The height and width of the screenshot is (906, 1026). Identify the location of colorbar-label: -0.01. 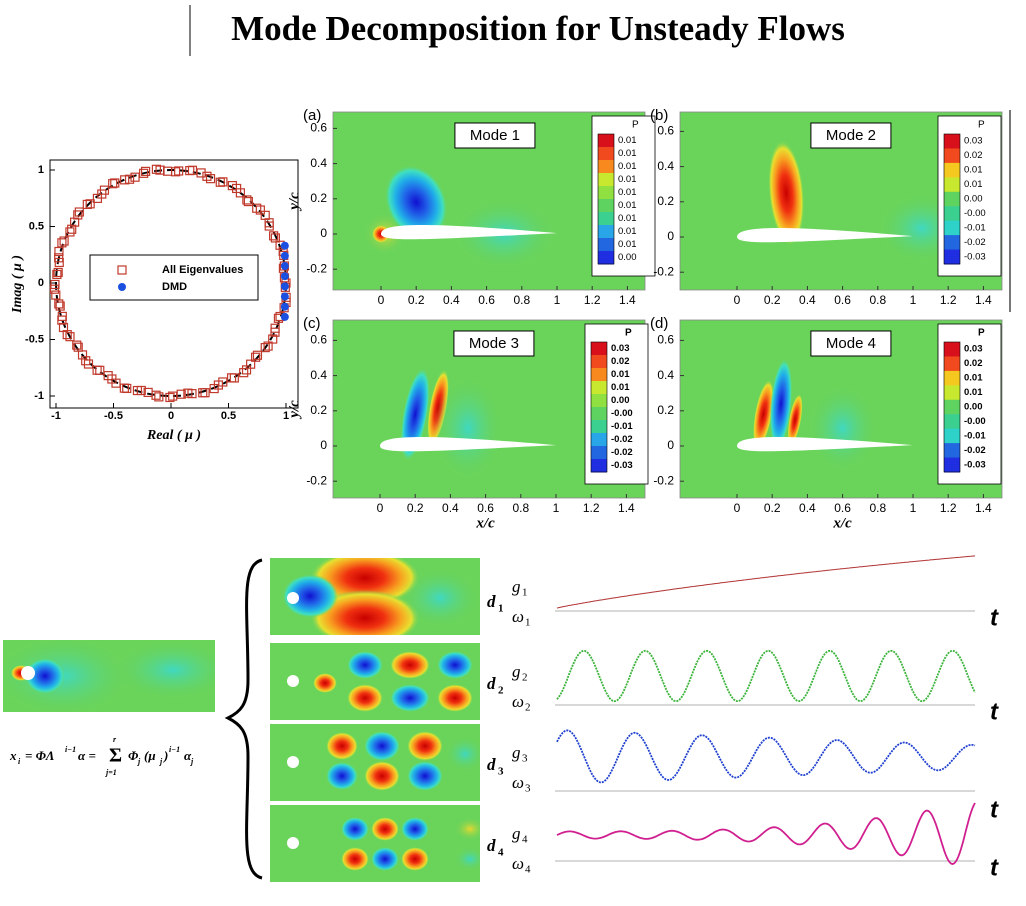
(975, 435).